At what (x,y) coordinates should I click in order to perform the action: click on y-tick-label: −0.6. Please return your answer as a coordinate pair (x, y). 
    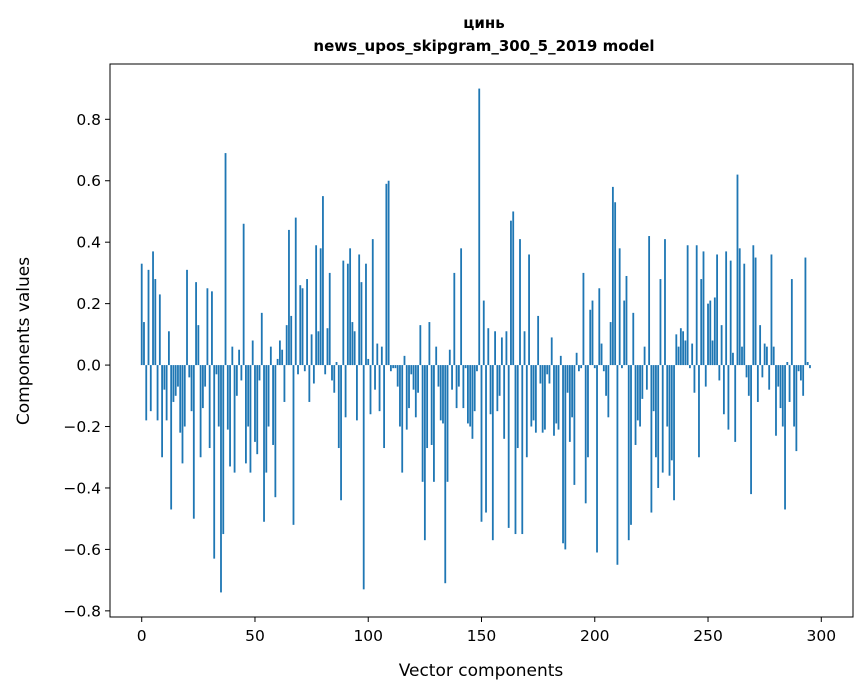
    Looking at the image, I should click on (82, 550).